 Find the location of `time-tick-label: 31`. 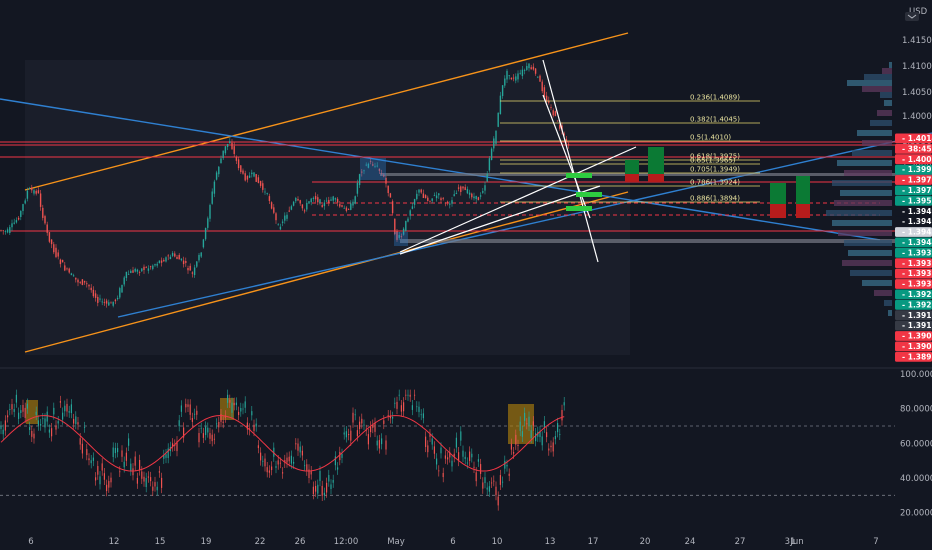

time-tick-label: 31 is located at coordinates (790, 542).